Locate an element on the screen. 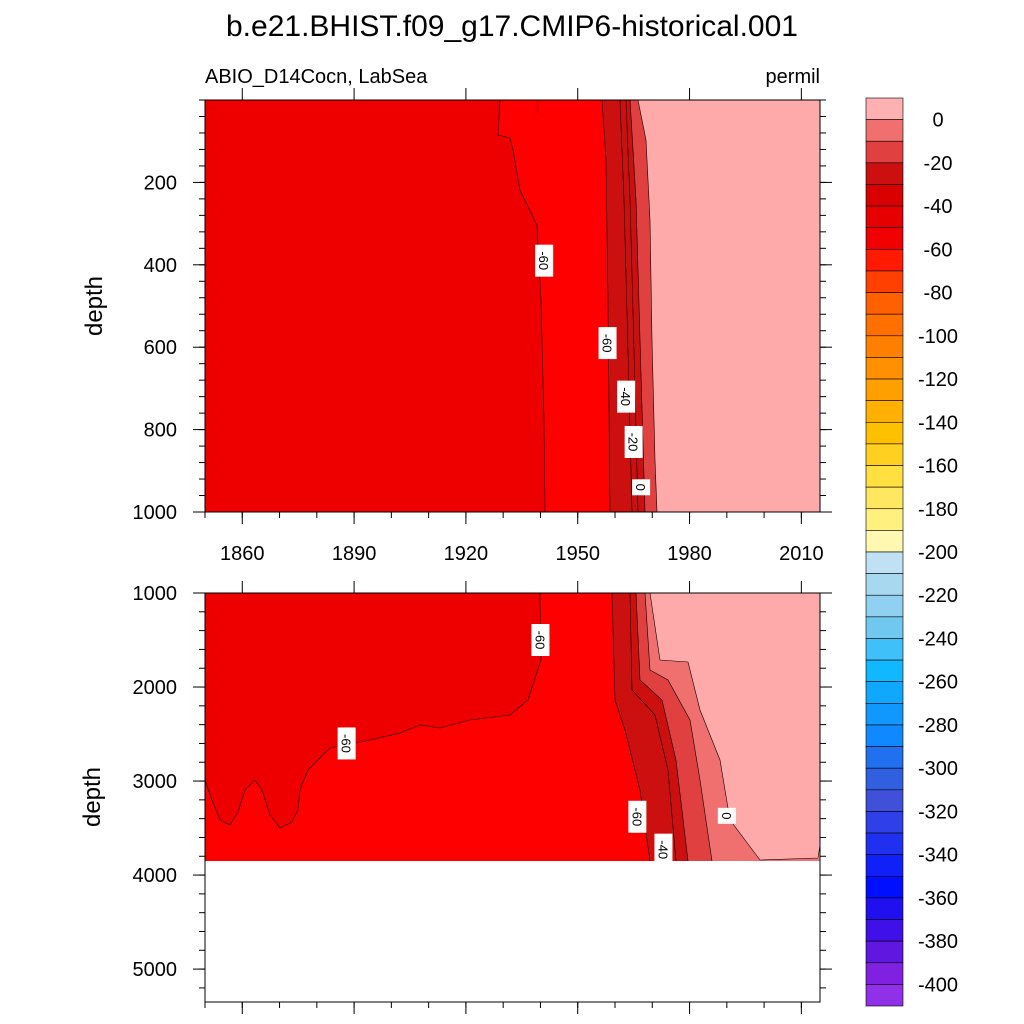 This screenshot has width=1024, height=1024. y-tick-label: 400 is located at coordinates (160, 266).